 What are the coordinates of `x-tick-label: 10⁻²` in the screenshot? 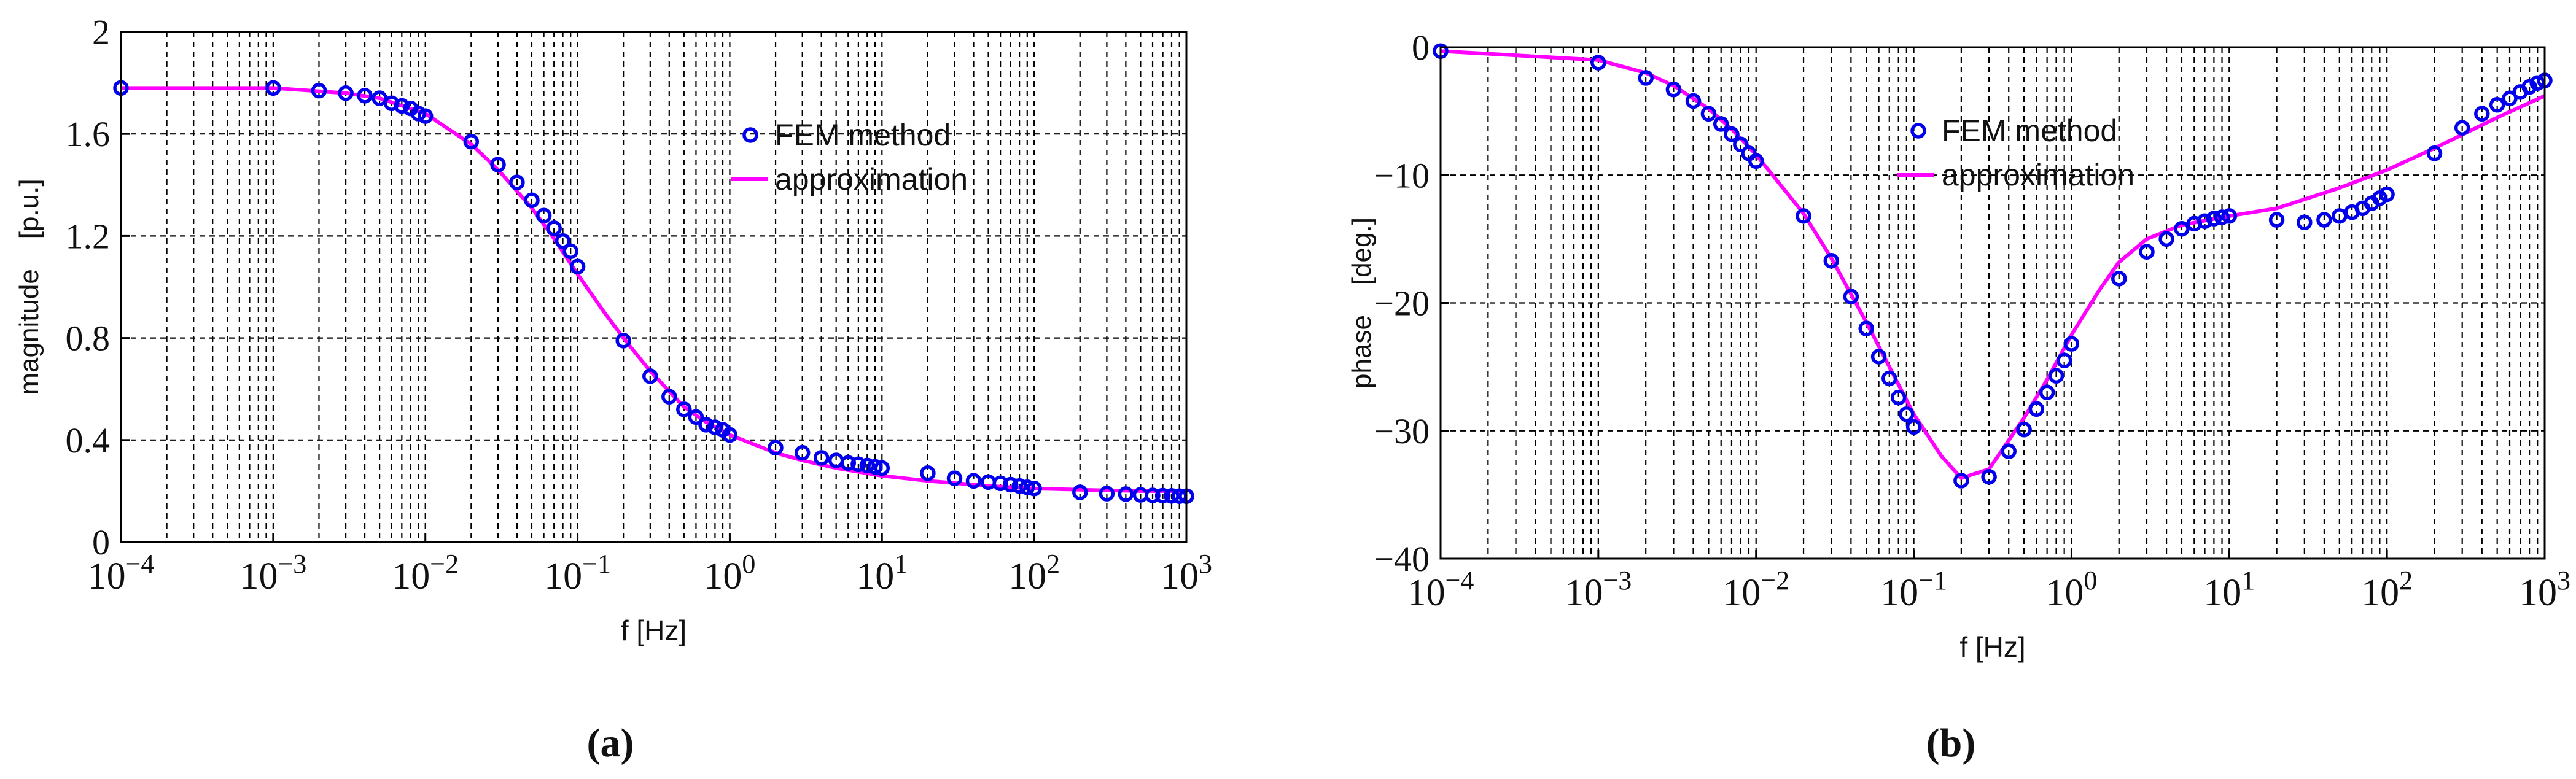 It's located at (425, 573).